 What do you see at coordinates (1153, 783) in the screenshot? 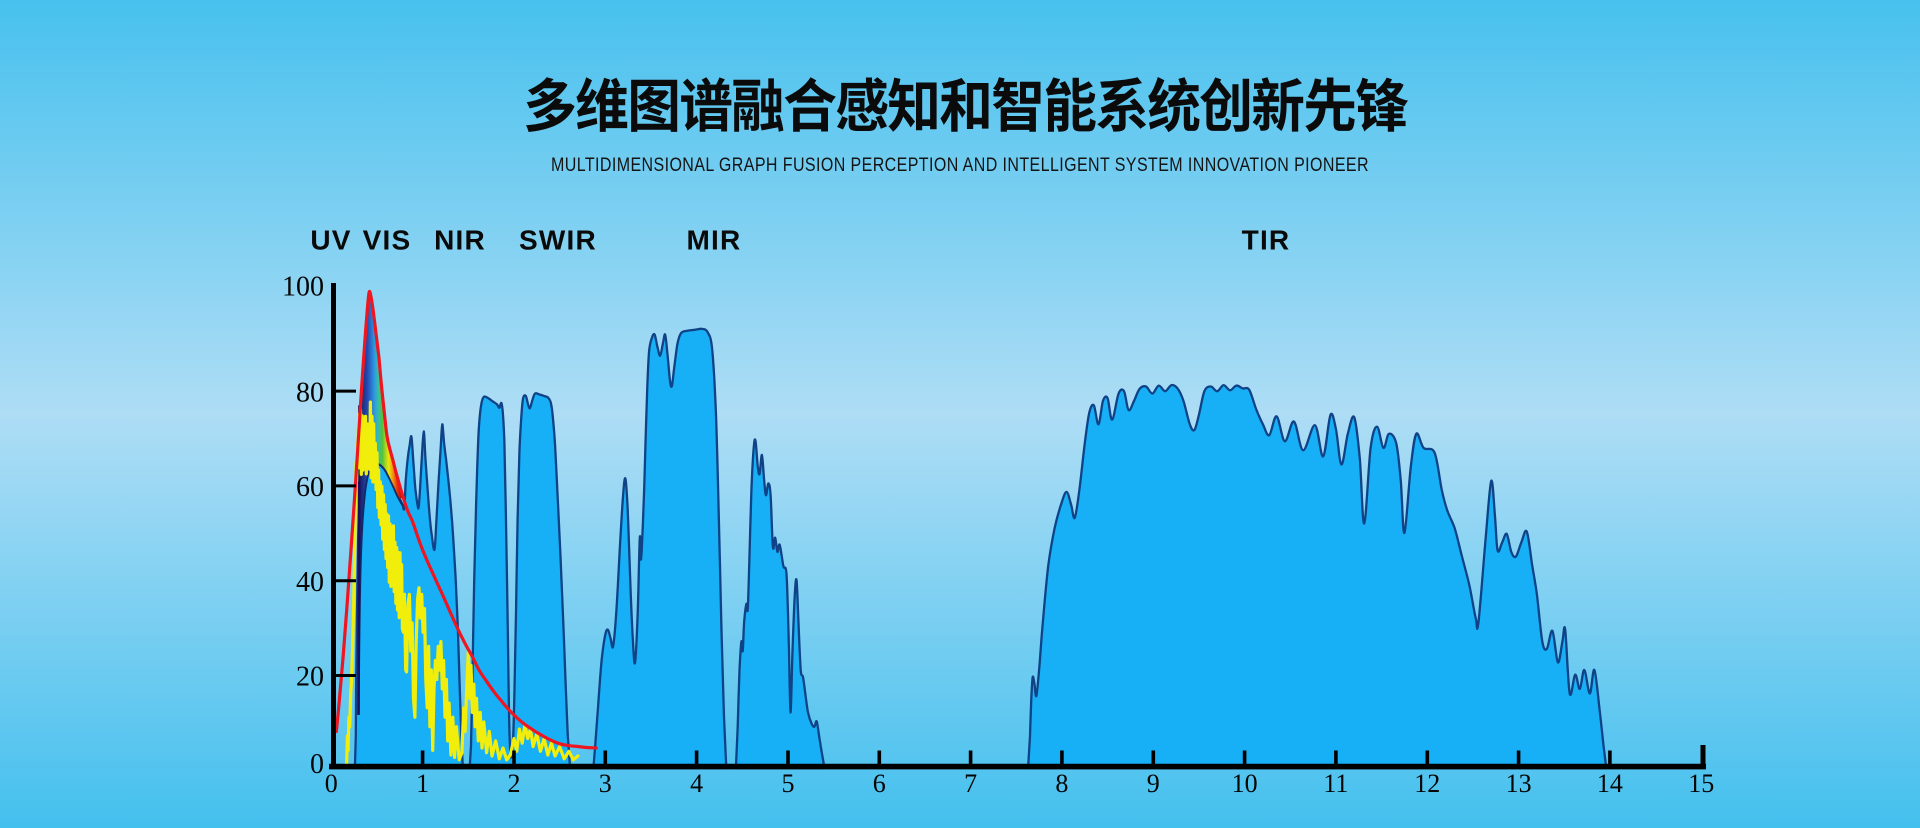
I see `svg-text: 9` at bounding box center [1153, 783].